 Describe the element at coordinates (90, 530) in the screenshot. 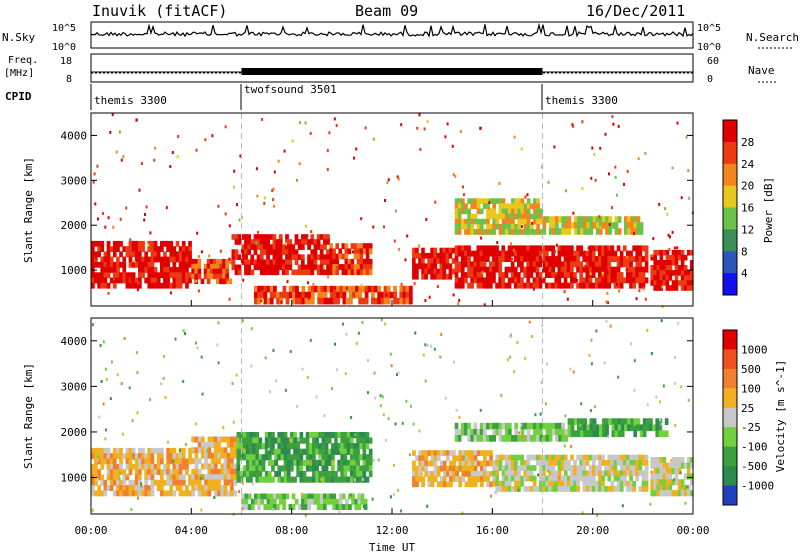

I see `time-tick-label: 00:00` at that location.